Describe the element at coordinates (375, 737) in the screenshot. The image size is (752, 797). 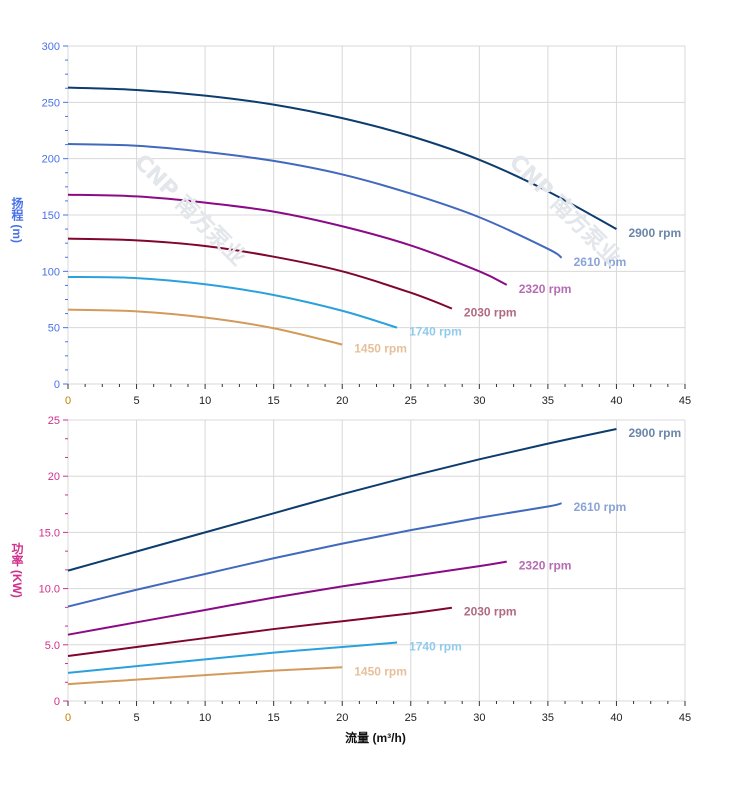
I see `x-axis-label: 流量 (m³/h)` at that location.